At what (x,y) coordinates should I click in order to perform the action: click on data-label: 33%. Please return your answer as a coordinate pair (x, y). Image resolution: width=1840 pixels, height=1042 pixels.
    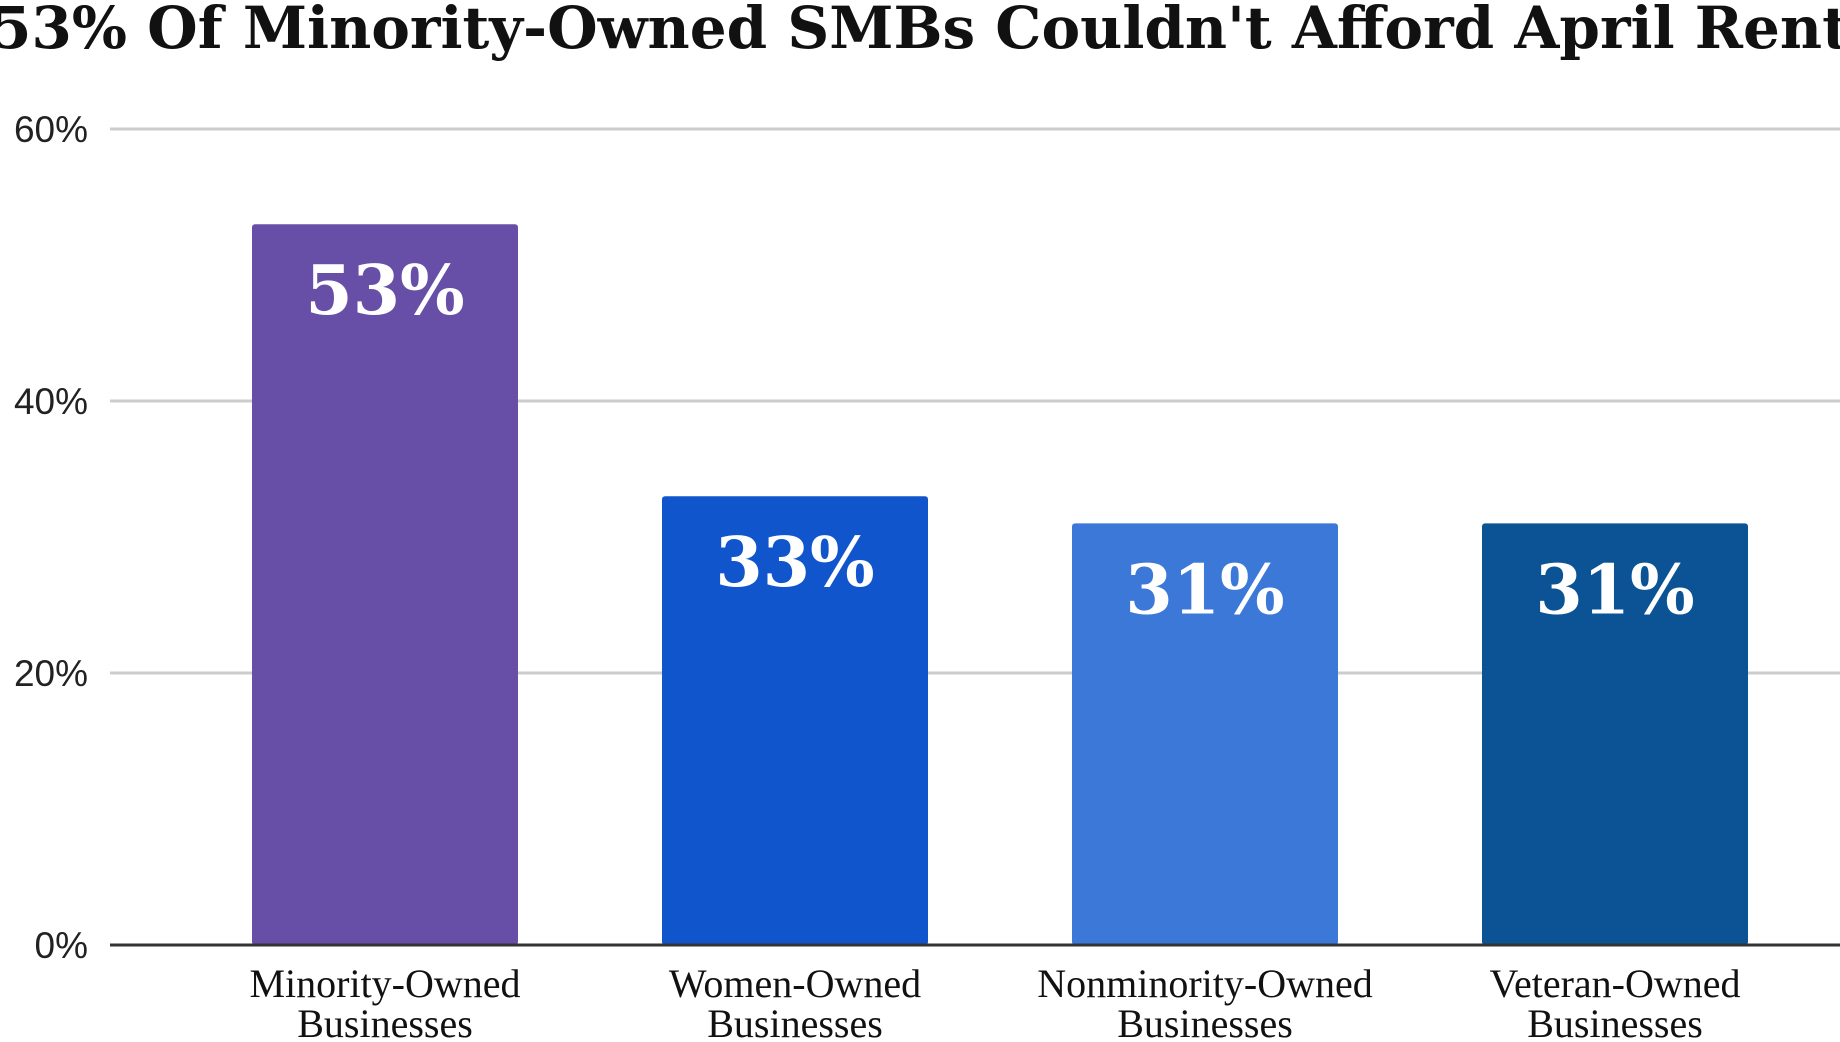
    Looking at the image, I should click on (794, 563).